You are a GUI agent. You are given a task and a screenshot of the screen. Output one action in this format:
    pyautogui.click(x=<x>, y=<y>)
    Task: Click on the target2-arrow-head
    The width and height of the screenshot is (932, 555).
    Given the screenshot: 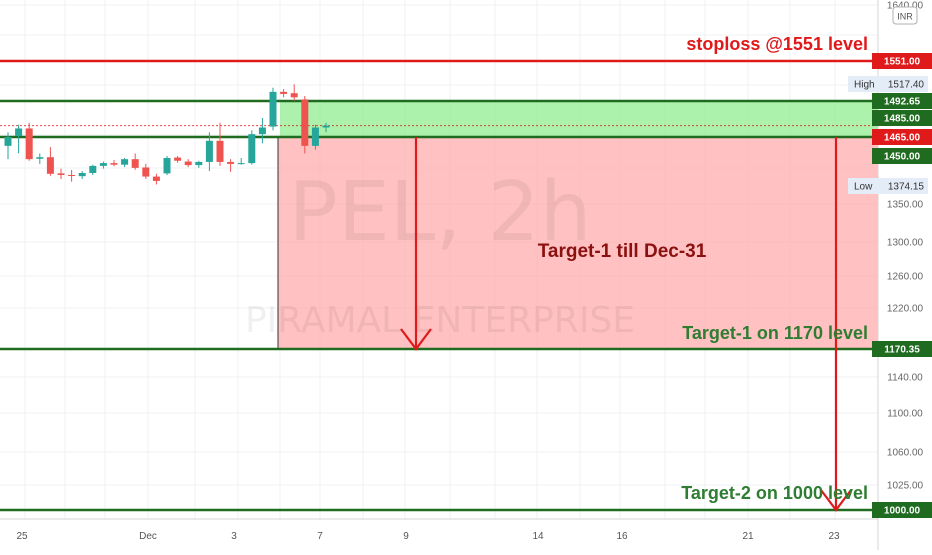 What is the action you would take?
    pyautogui.click(x=836, y=500)
    